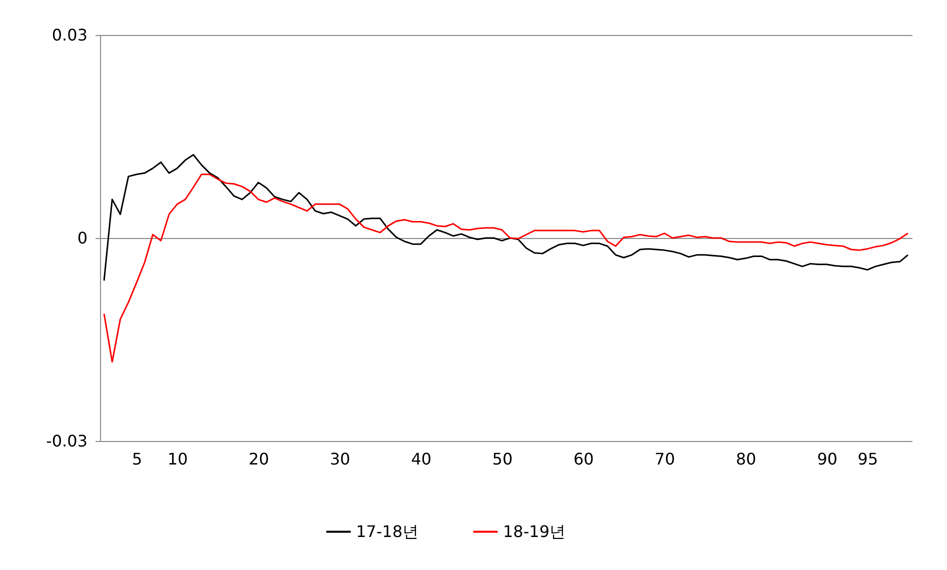  I want to click on x-tick-label: 70, so click(665, 459).